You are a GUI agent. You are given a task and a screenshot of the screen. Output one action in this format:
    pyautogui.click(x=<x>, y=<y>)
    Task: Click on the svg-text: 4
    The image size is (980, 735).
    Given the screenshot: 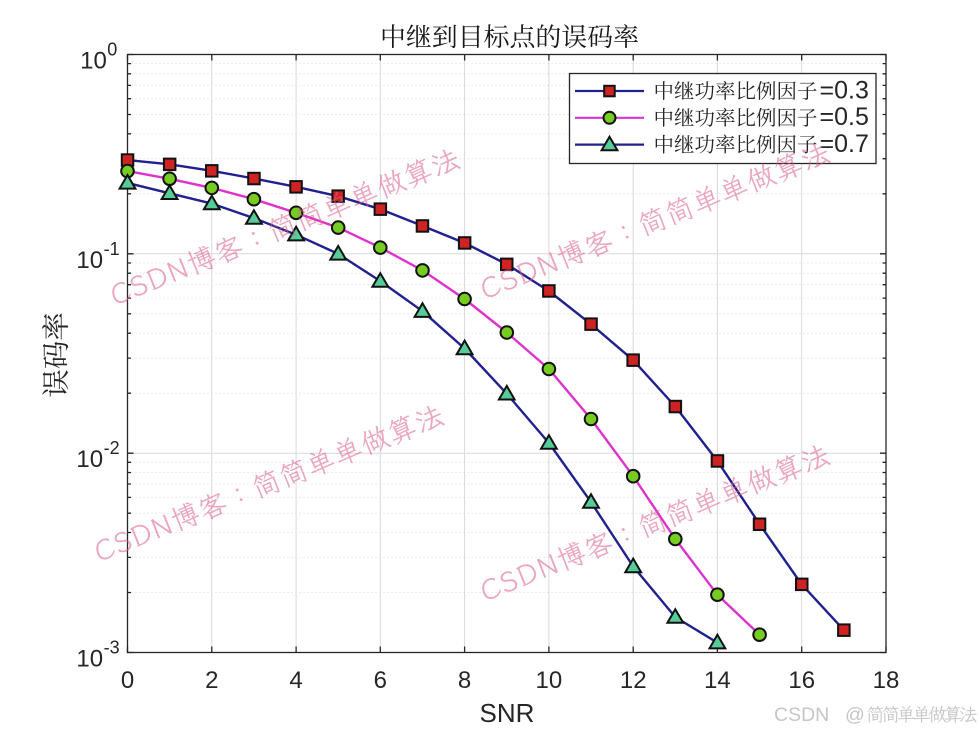 What is the action you would take?
    pyautogui.click(x=295, y=680)
    